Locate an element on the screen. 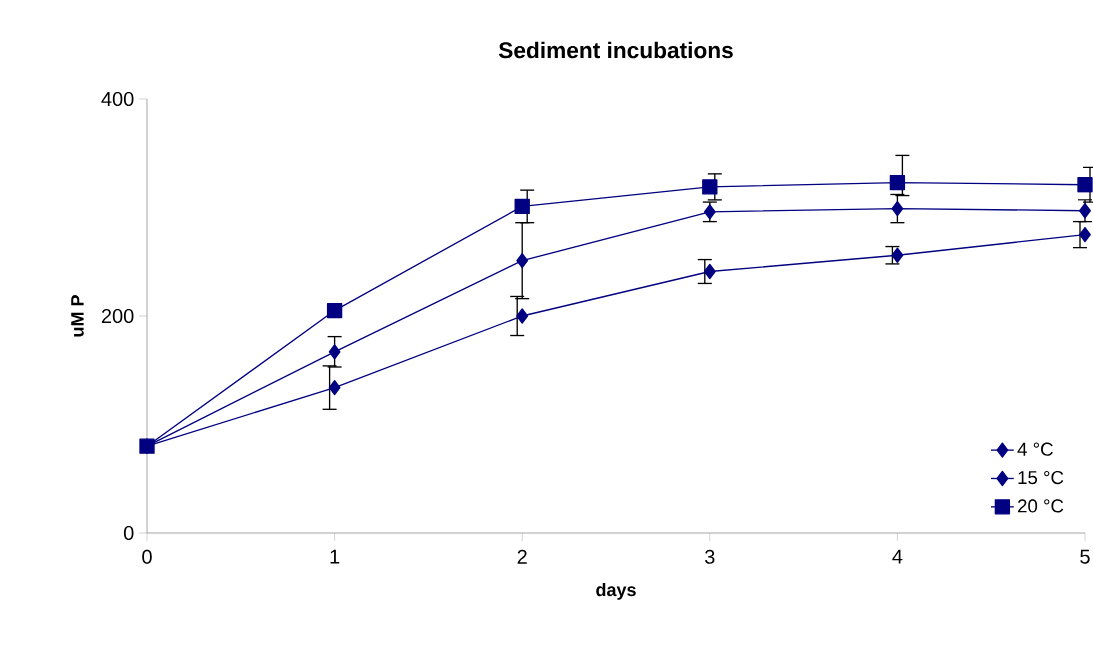 The image size is (1093, 646). legend-label: 20 °C is located at coordinates (1041, 506).